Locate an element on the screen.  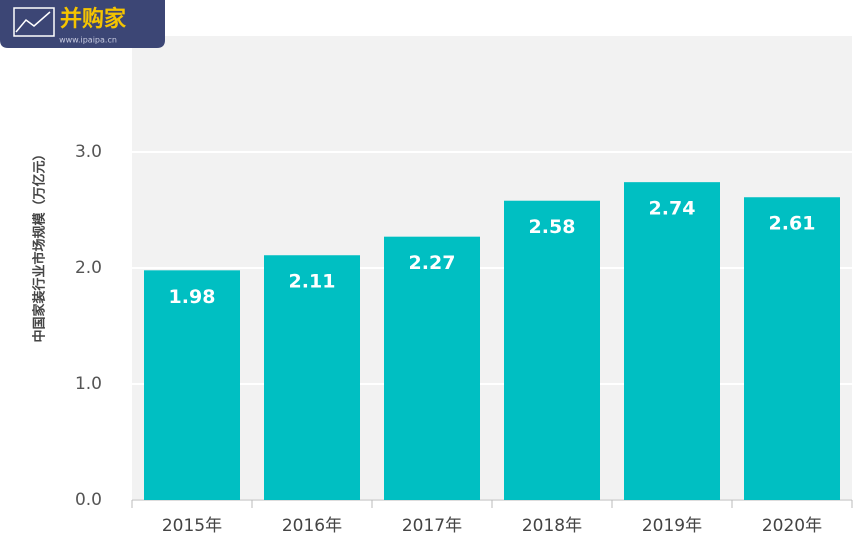
x-tick-label: 2016年 is located at coordinates (312, 526).